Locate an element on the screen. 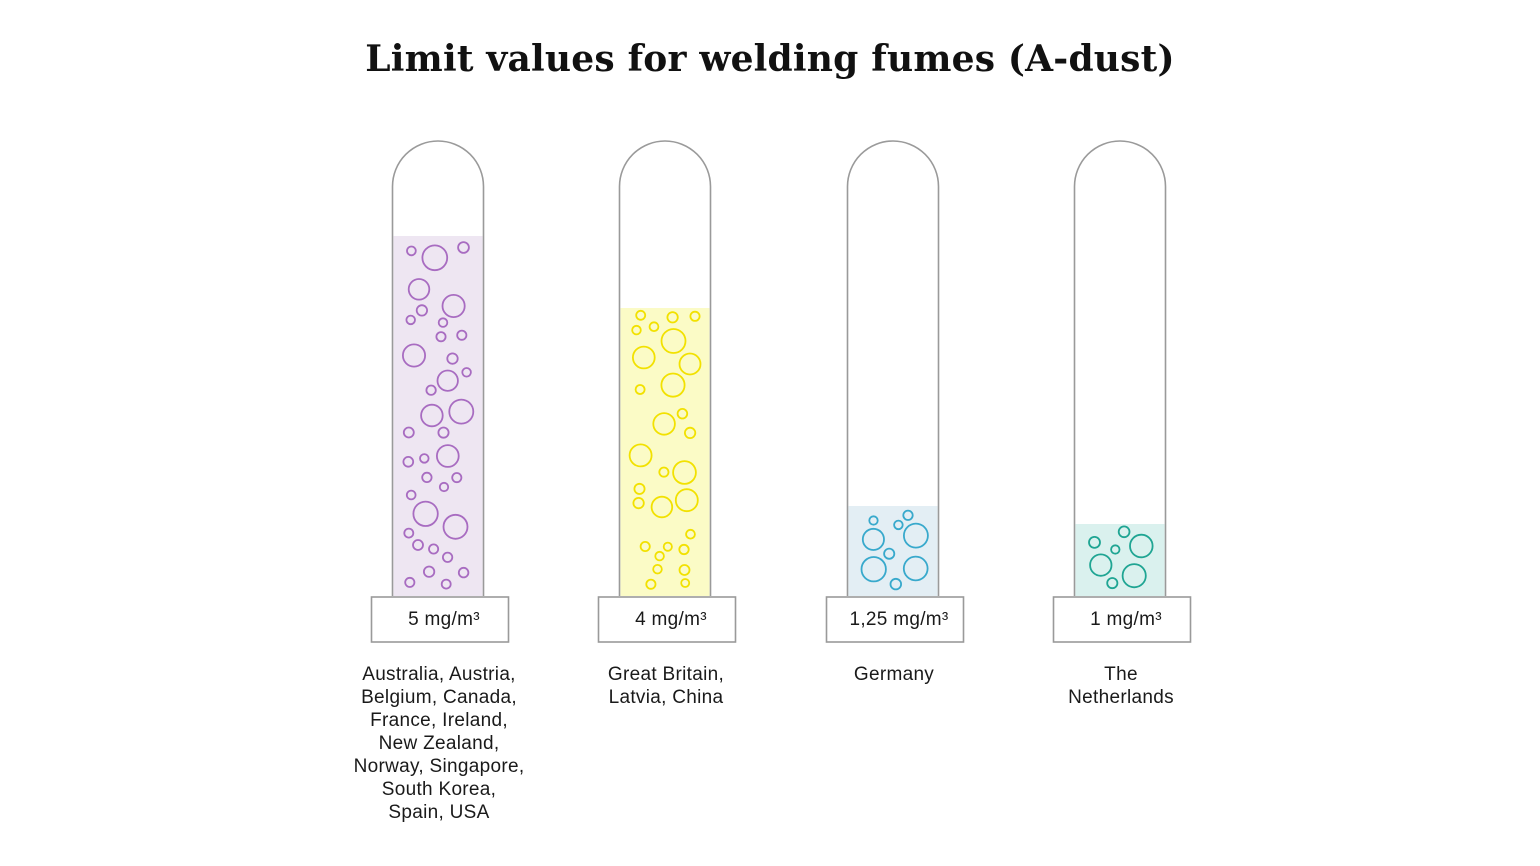 The width and height of the screenshot is (1540, 866). tube-1: 5 mg/m³ is located at coordinates (440, 391).